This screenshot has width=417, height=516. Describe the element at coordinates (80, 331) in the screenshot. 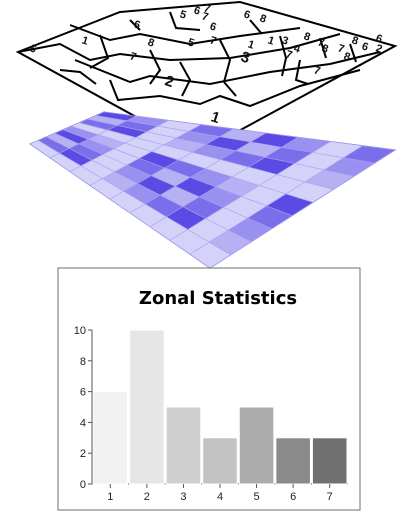

I see `y-tick-label: 10` at that location.